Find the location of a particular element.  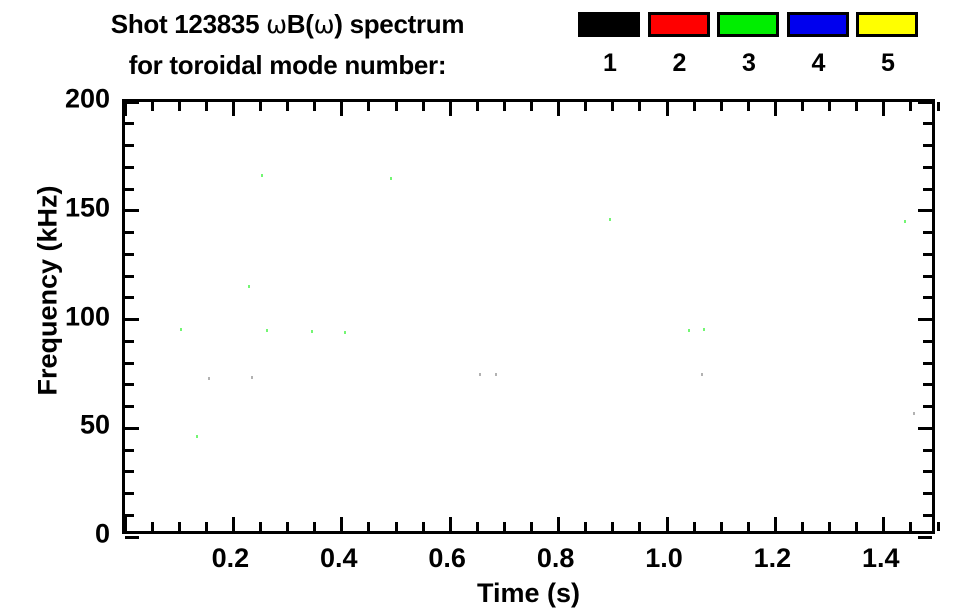

y-axis-tick-labels: 0 50 100 150 200 is located at coordinates (55, 316).